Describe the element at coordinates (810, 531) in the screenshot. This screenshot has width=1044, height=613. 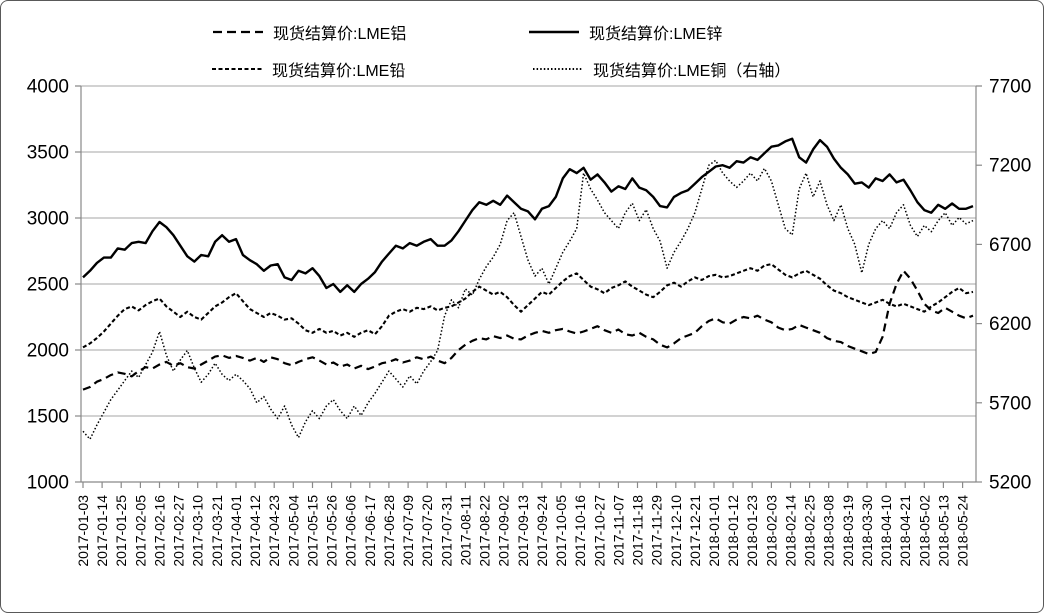
I see `svg-text: 2018-02-25` at that location.